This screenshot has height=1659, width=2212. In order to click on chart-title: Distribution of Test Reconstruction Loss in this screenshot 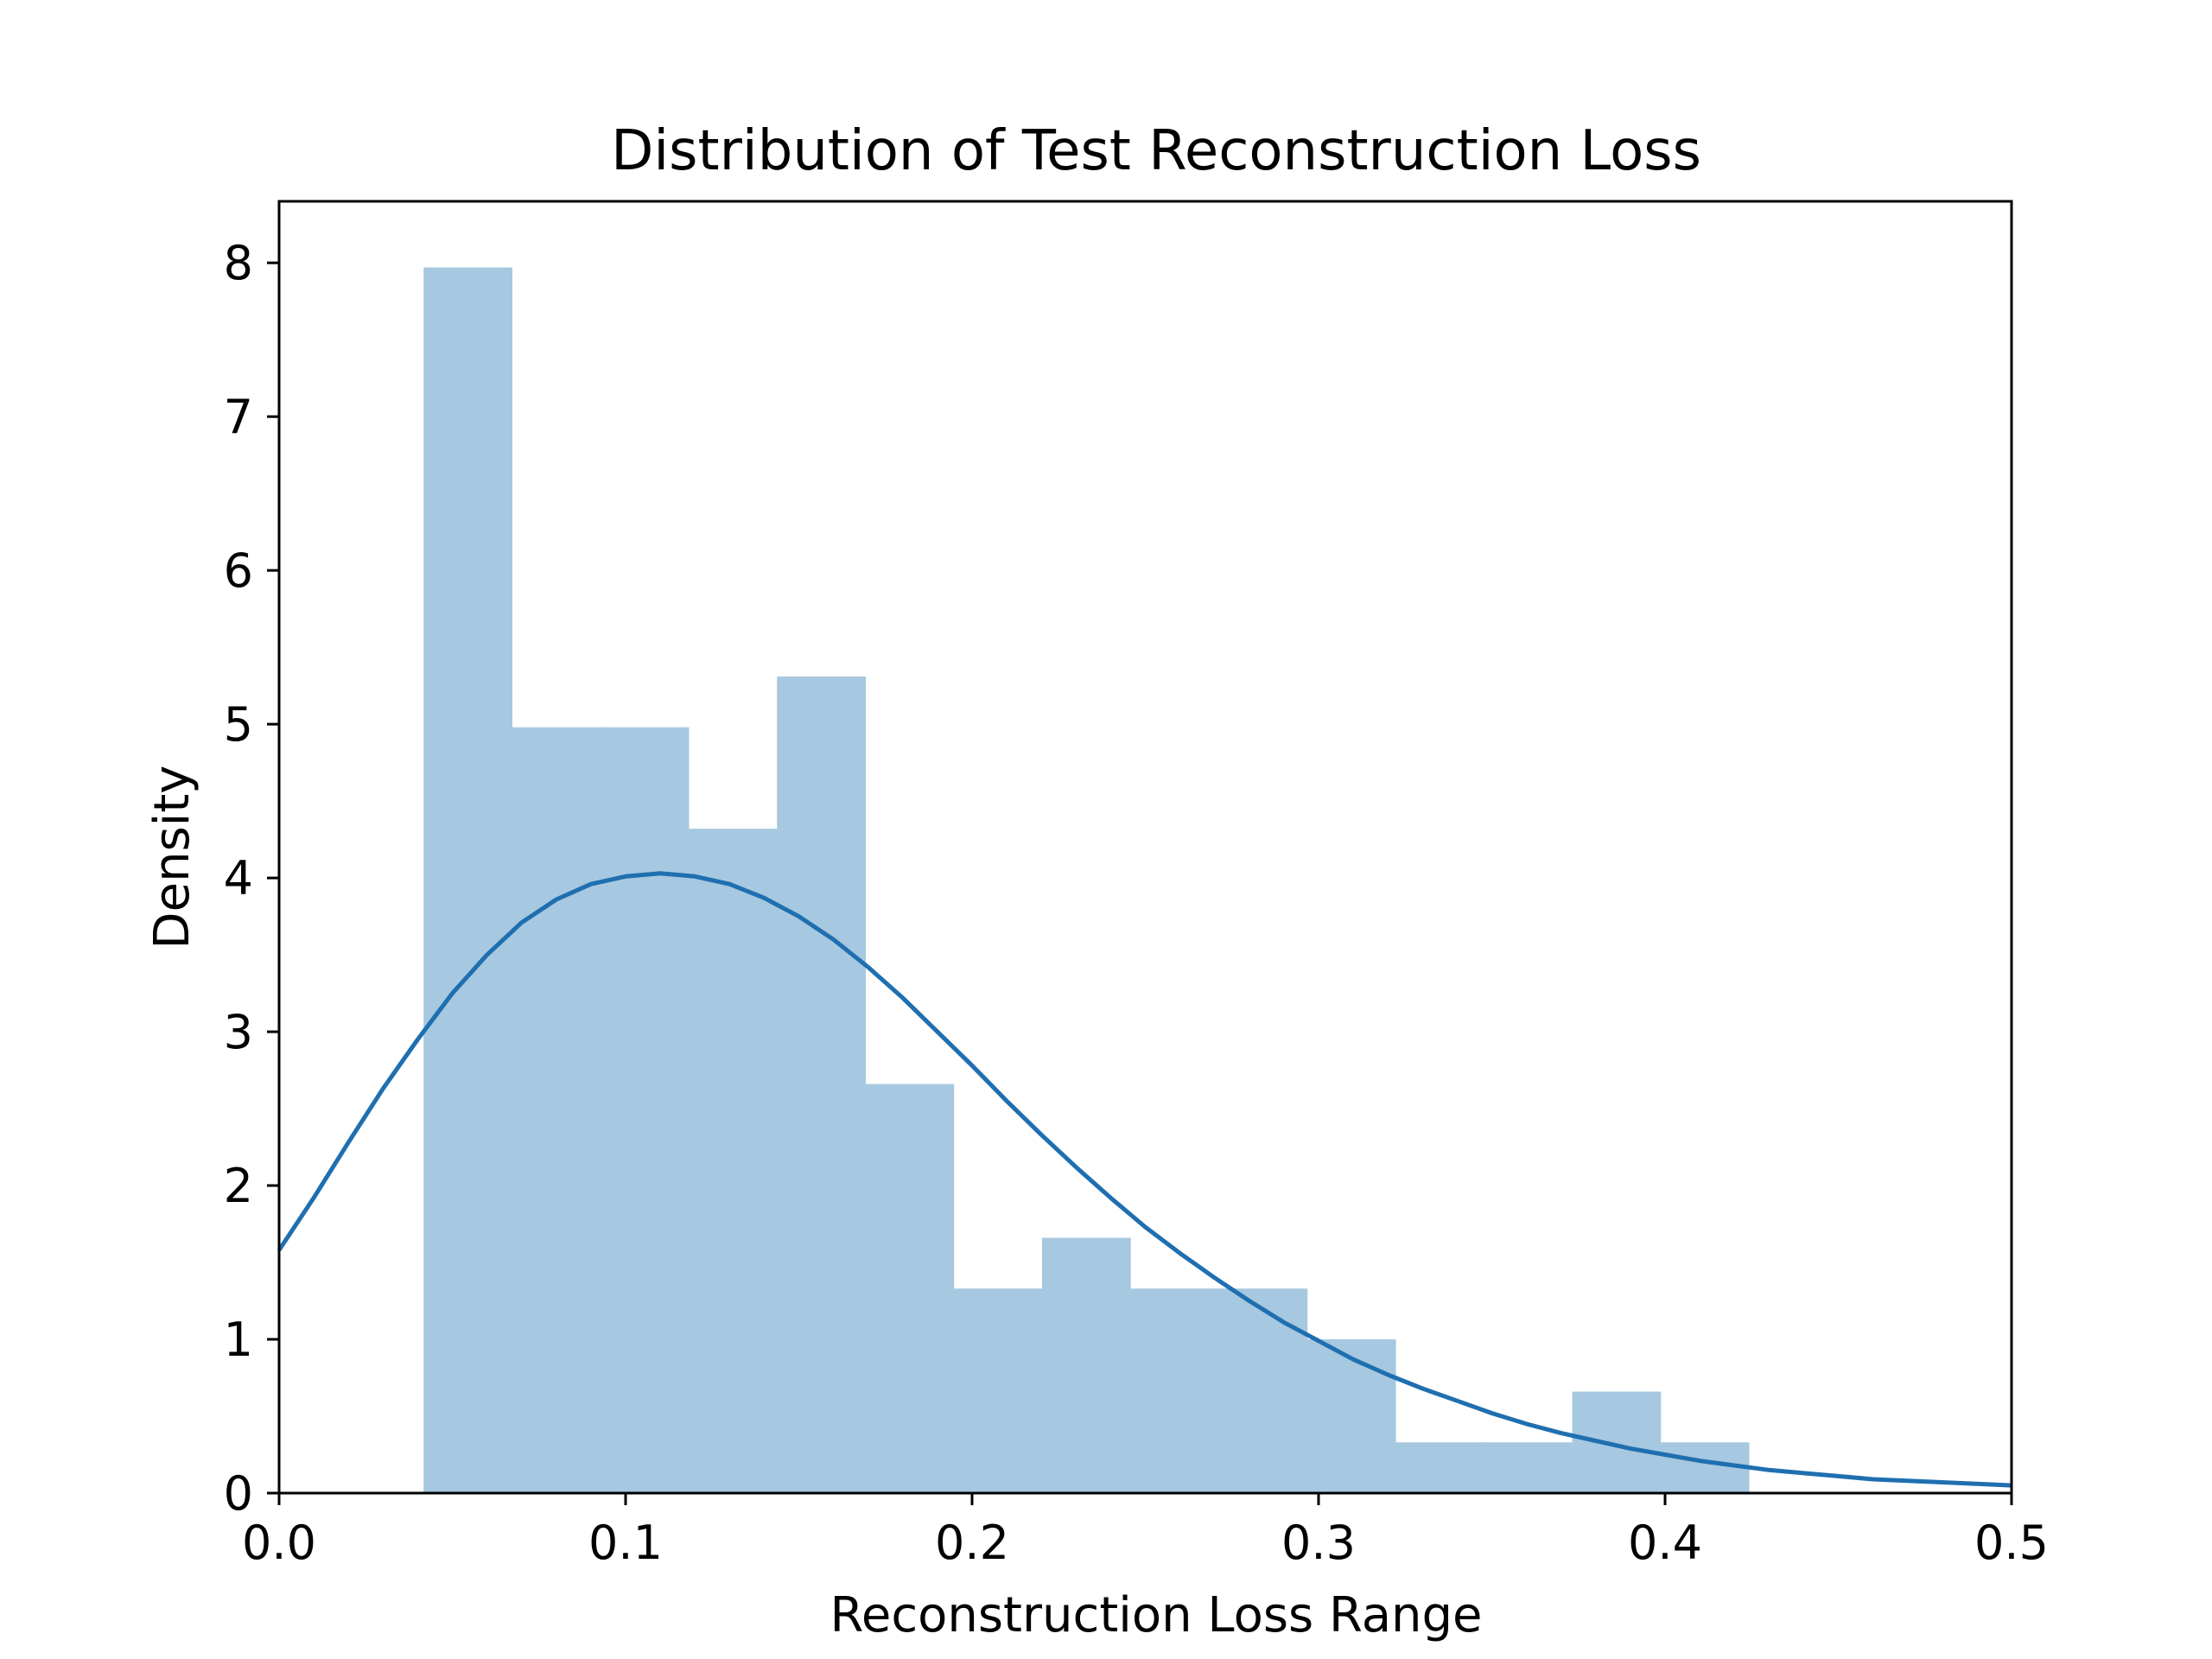, I will do `click(1156, 151)`.